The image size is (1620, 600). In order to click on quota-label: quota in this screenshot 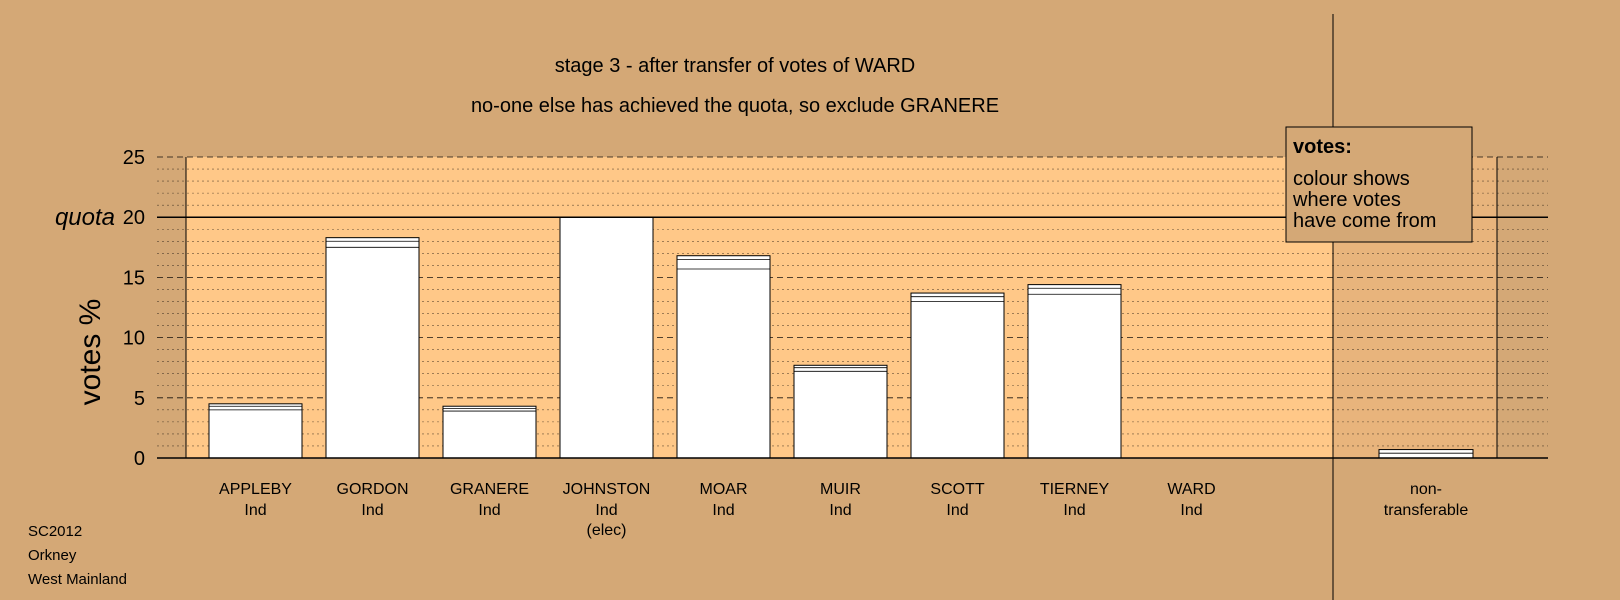, I will do `click(85, 217)`.